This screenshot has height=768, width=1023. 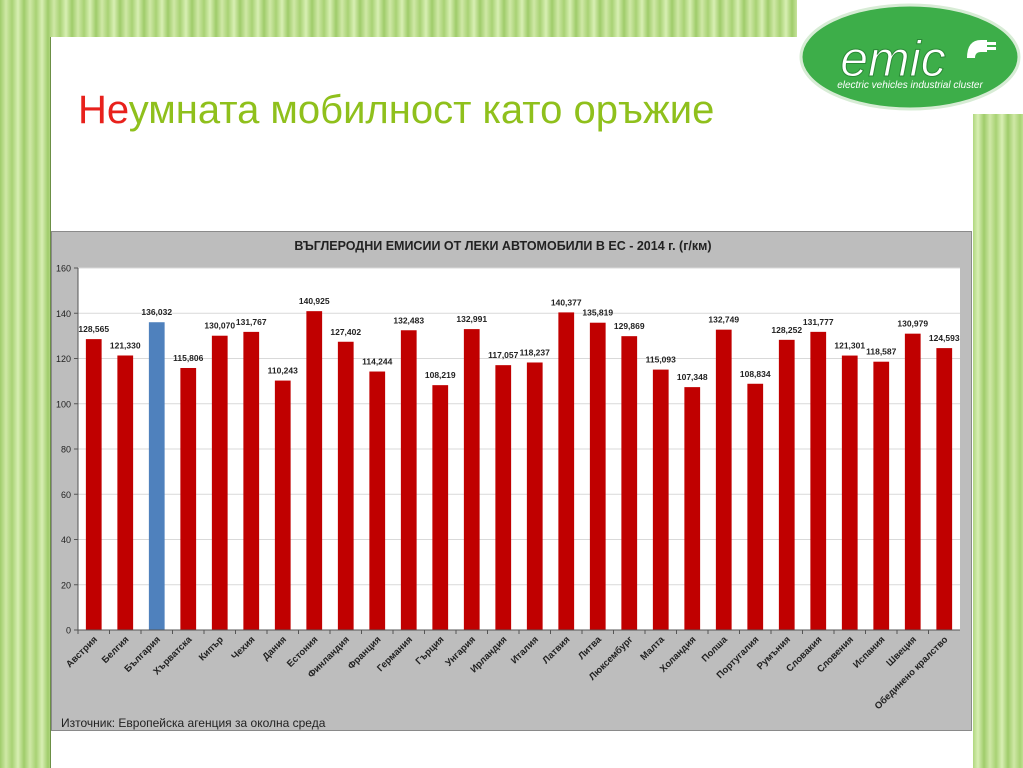 I want to click on data-label: 121,301, so click(x=849, y=346).